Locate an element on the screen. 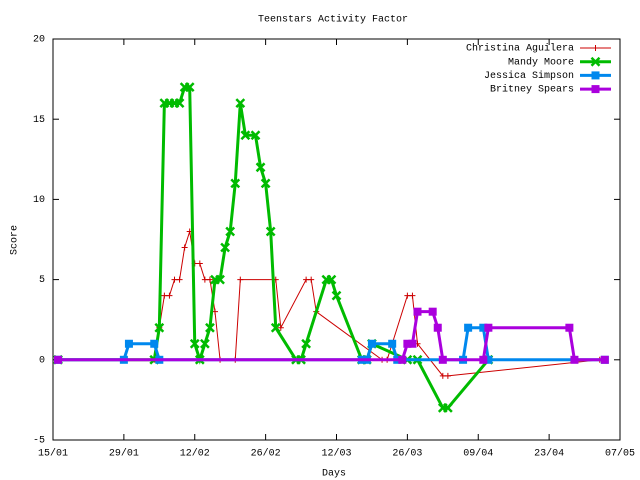 This screenshot has width=640, height=480. x-tick-label: 12/03 is located at coordinates (336, 454).